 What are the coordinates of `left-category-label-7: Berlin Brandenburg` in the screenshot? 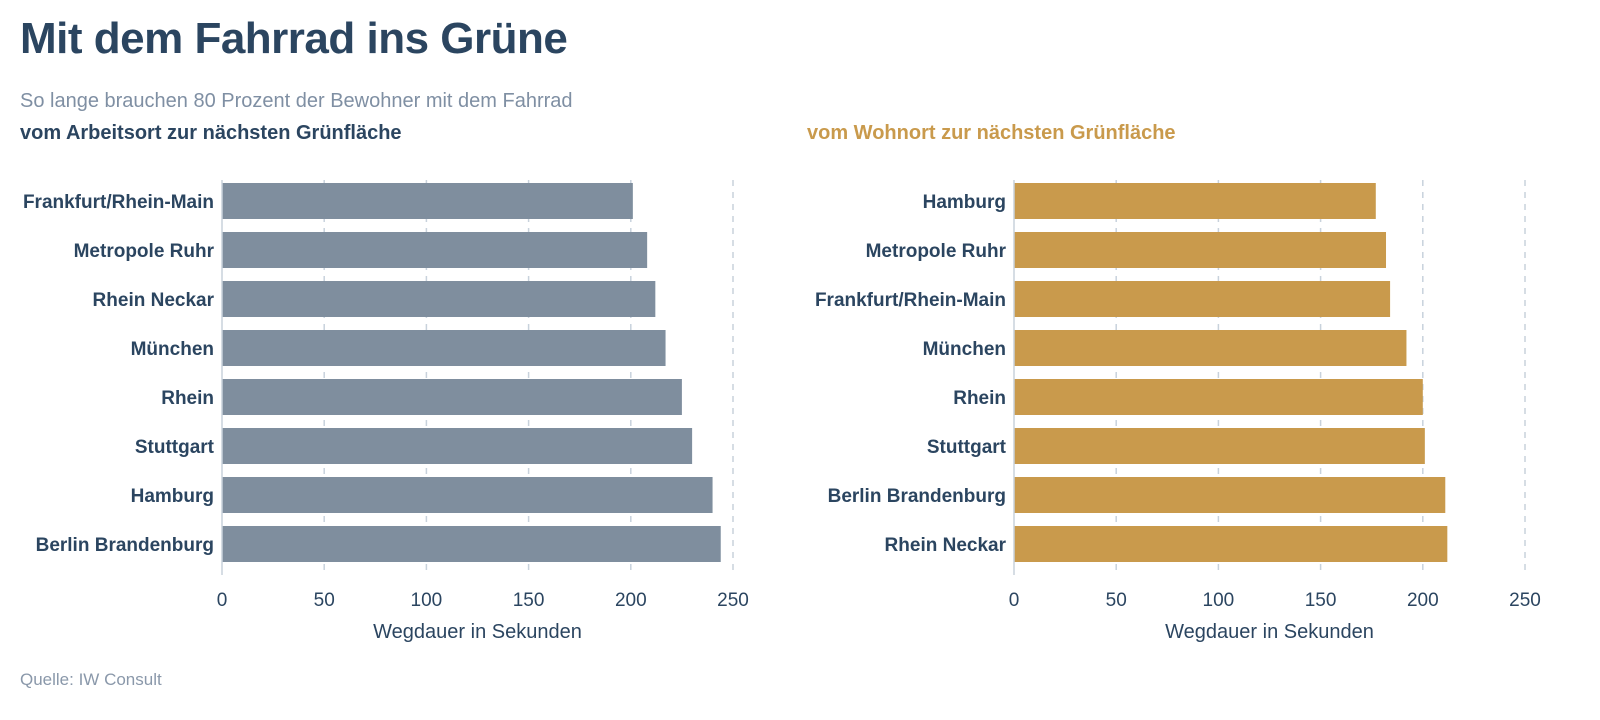 It's located at (125, 545).